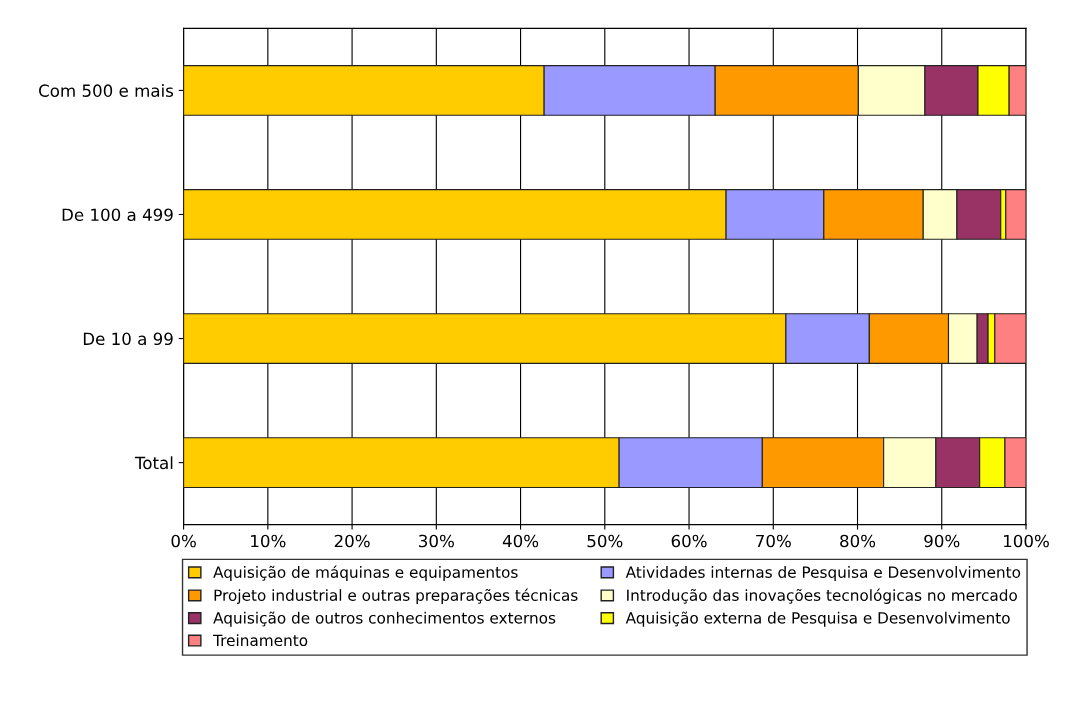  Describe the element at coordinates (352, 541) in the screenshot. I see `x-tick-label: 20%` at that location.